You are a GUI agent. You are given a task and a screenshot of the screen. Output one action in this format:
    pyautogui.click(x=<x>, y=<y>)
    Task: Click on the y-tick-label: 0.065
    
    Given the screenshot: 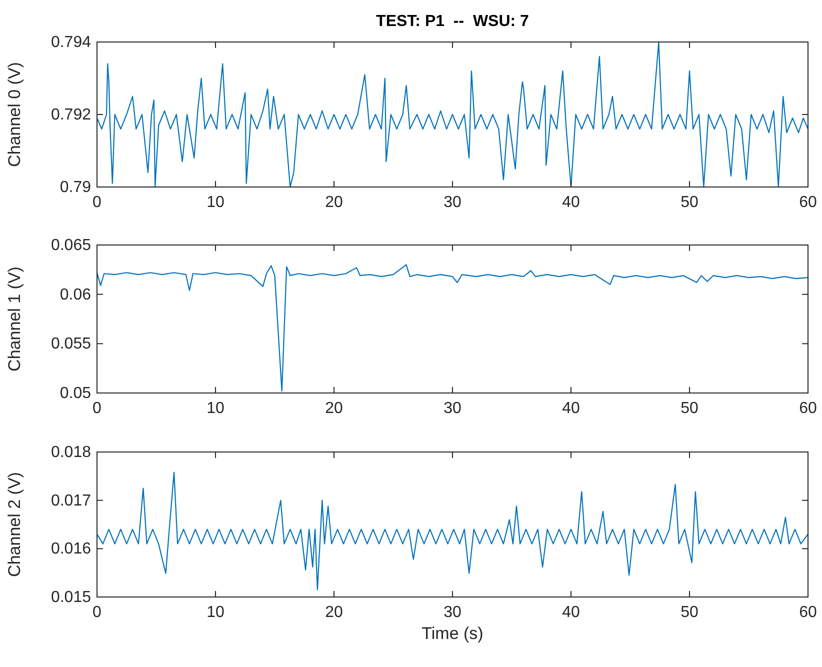 What is the action you would take?
    pyautogui.click(x=71, y=245)
    